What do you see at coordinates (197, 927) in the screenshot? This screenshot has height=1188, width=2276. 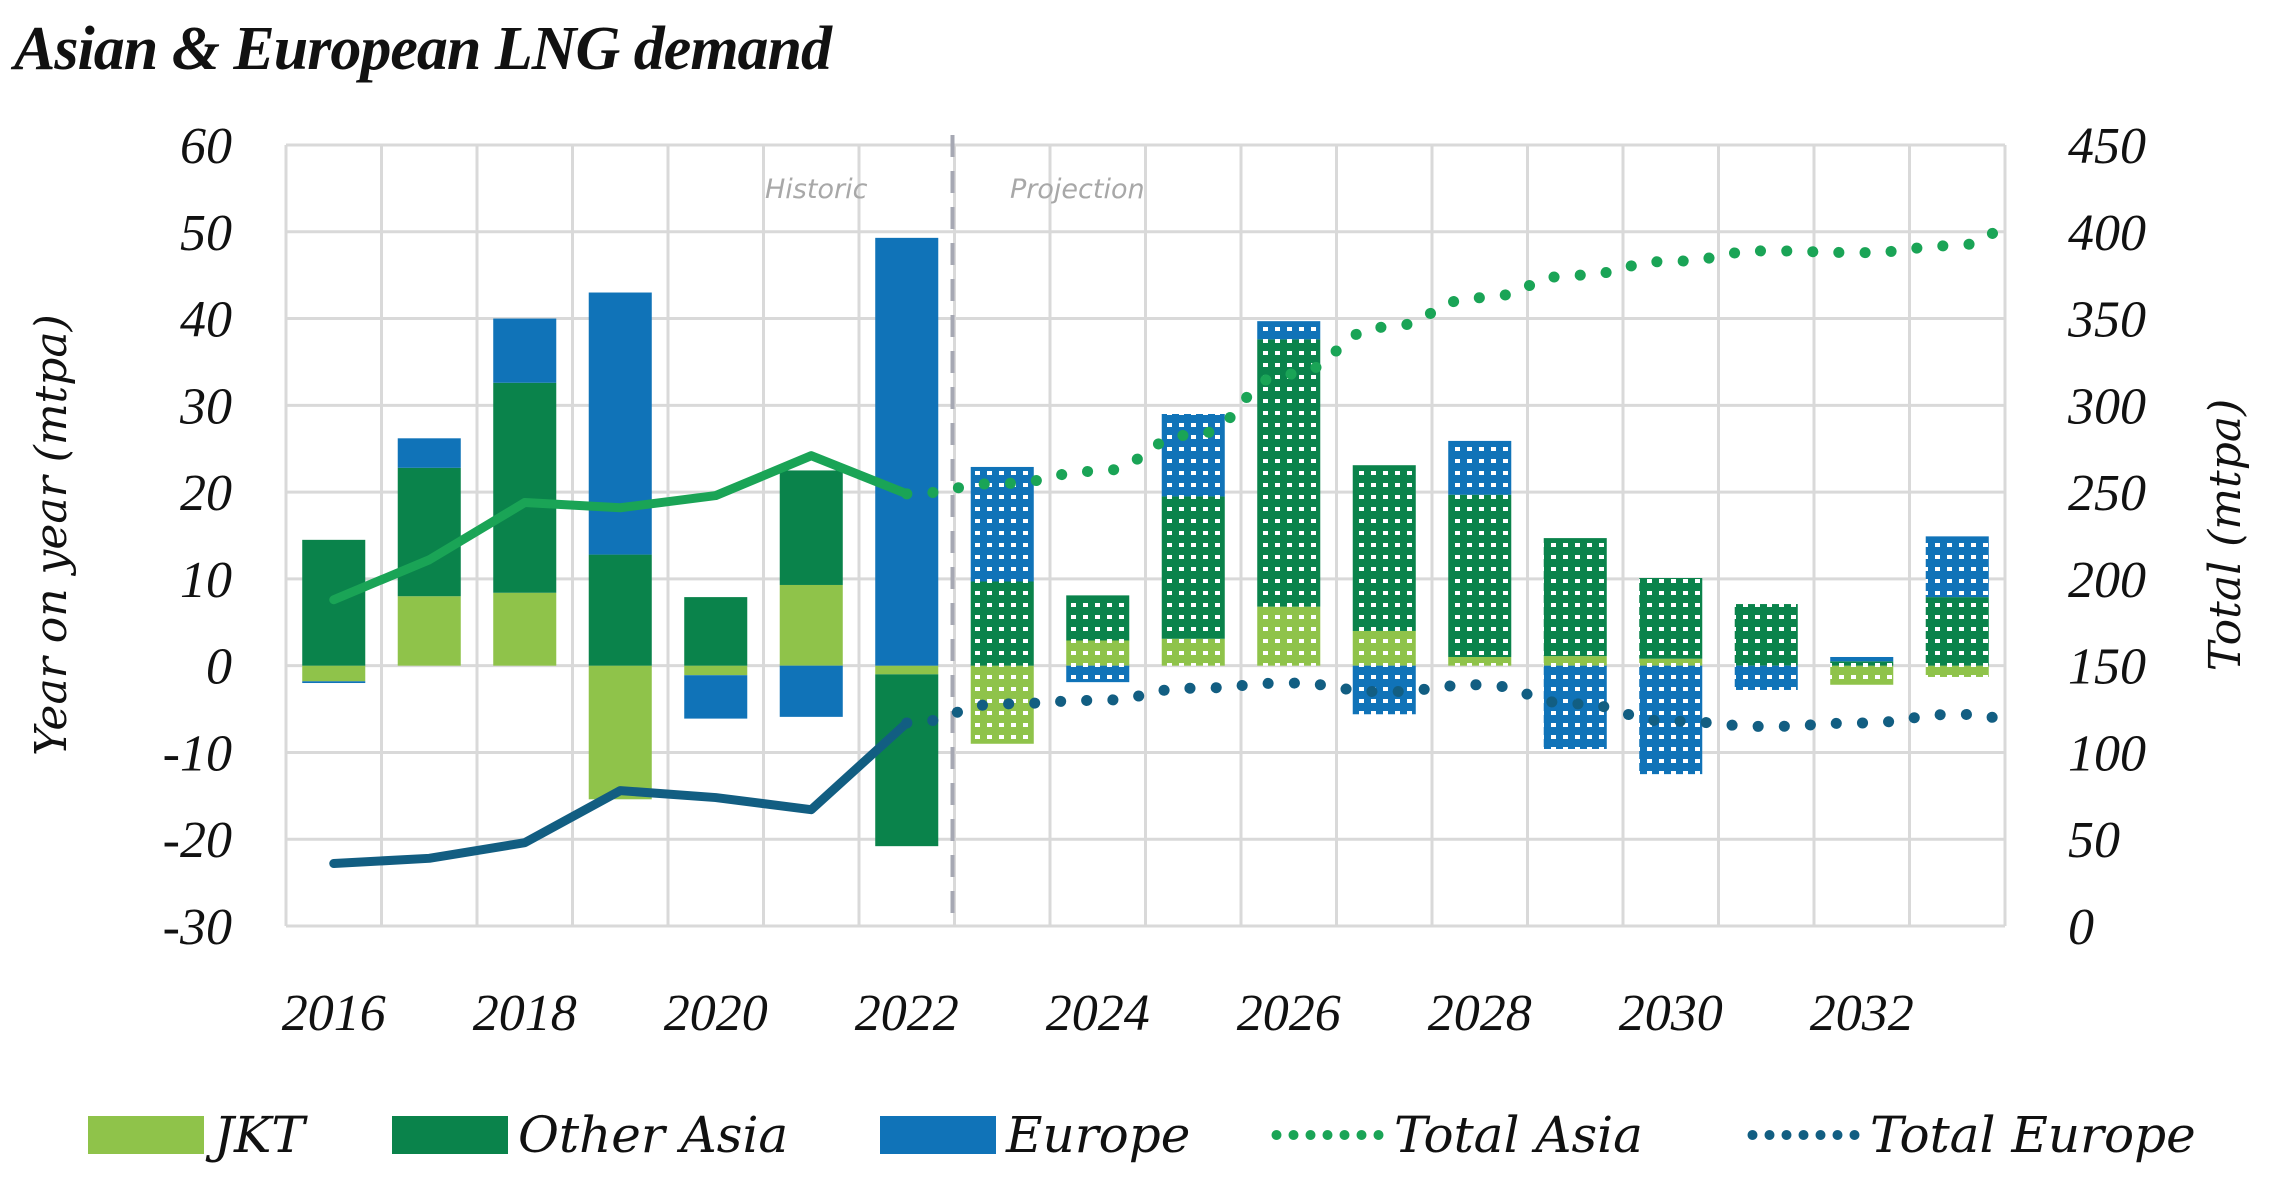 I see `y-tick-label: -30` at bounding box center [197, 927].